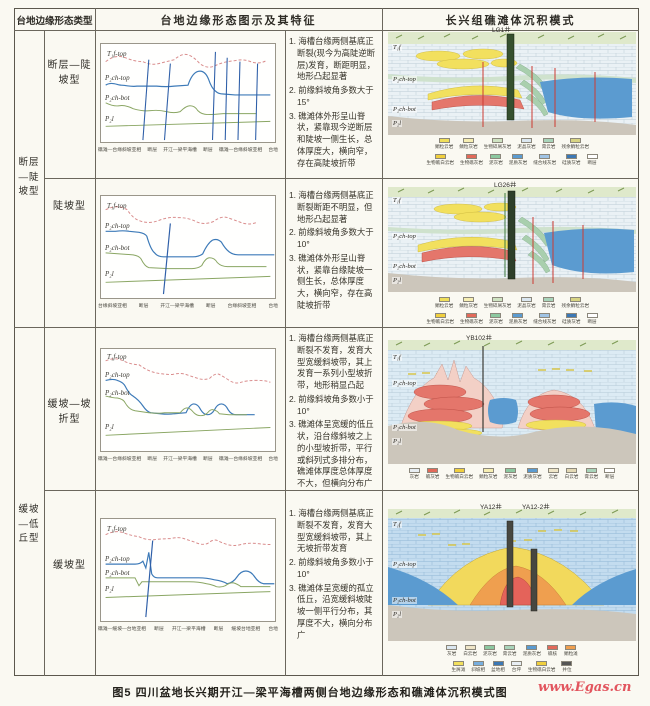 The image size is (650, 706). I want to click on legend-item: 泥晶灰岩, so click(526, 303).